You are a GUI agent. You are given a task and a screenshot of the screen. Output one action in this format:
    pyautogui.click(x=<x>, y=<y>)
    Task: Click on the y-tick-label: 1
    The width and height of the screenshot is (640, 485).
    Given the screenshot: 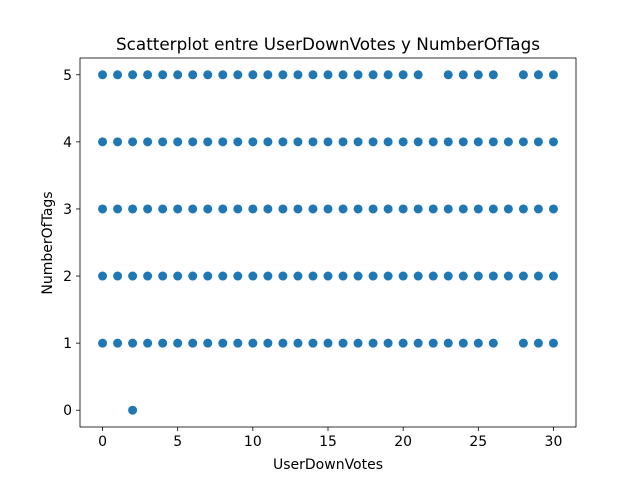 What is the action you would take?
    pyautogui.click(x=67, y=344)
    